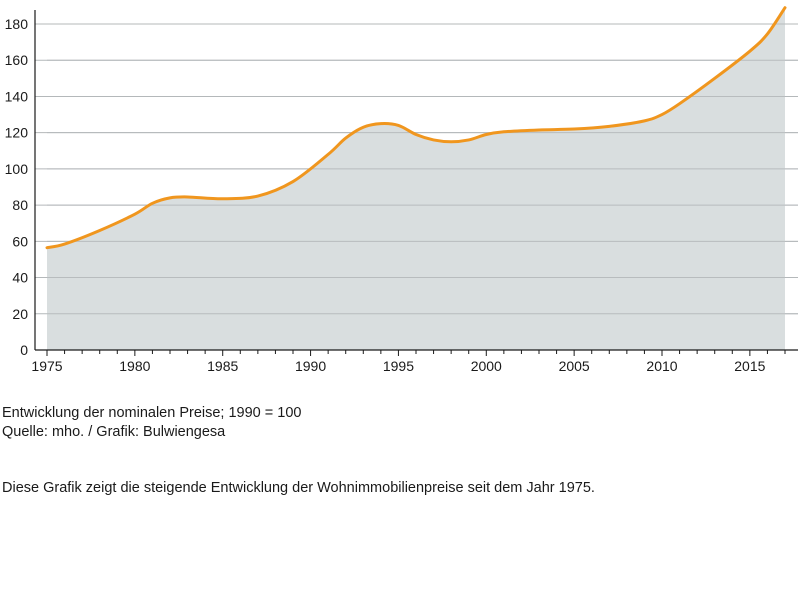 The height and width of the screenshot is (594, 800). Describe the element at coordinates (20, 278) in the screenshot. I see `y-tick-label: 40` at that location.